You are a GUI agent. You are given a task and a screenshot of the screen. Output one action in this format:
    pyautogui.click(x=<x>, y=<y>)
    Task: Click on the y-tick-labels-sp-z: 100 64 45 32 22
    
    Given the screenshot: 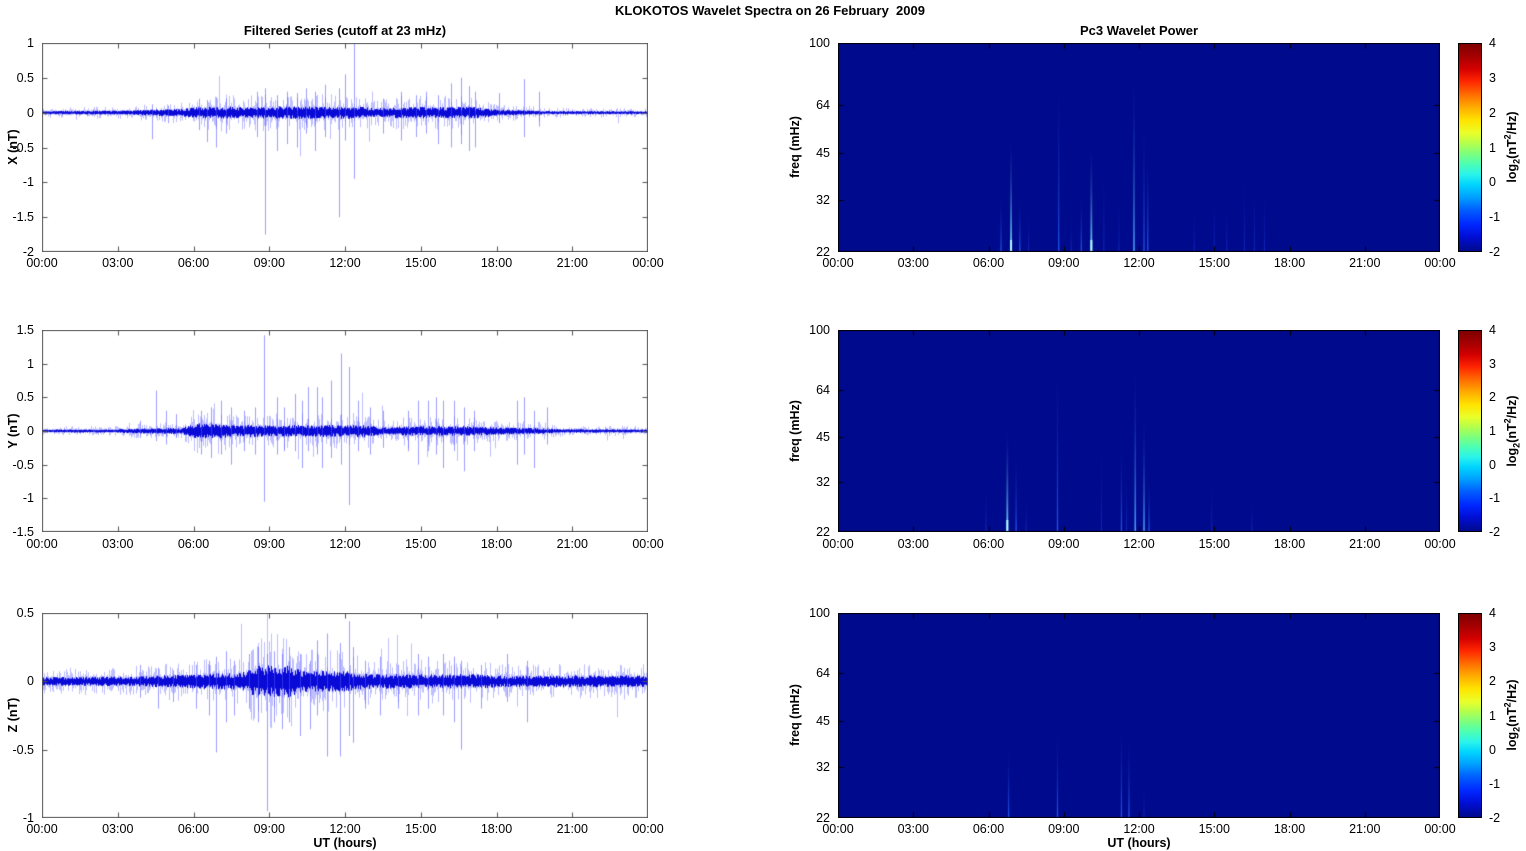 What is the action you would take?
    pyautogui.click(x=817, y=715)
    